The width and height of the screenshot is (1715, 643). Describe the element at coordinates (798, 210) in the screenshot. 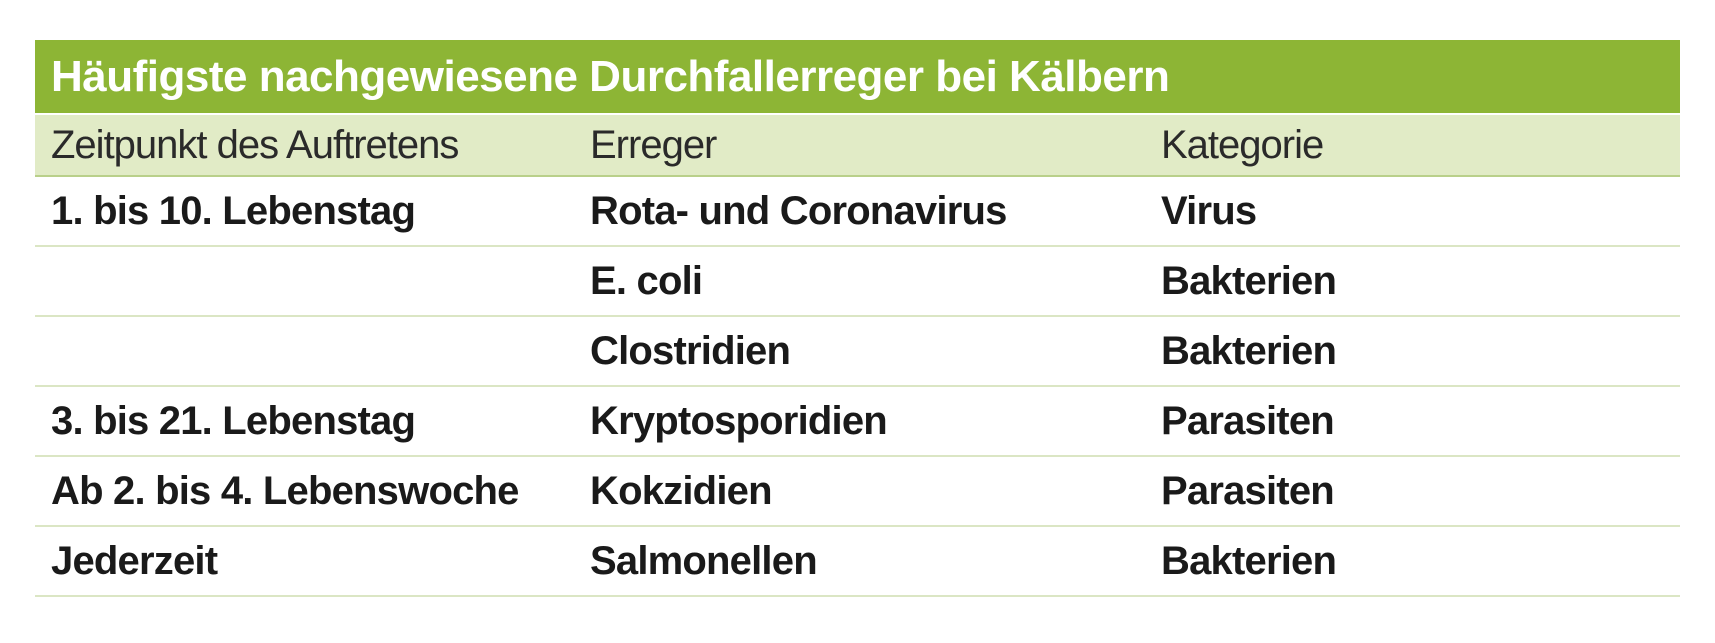

I see `cell-erreger: Rota- und Coronavirus` at that location.